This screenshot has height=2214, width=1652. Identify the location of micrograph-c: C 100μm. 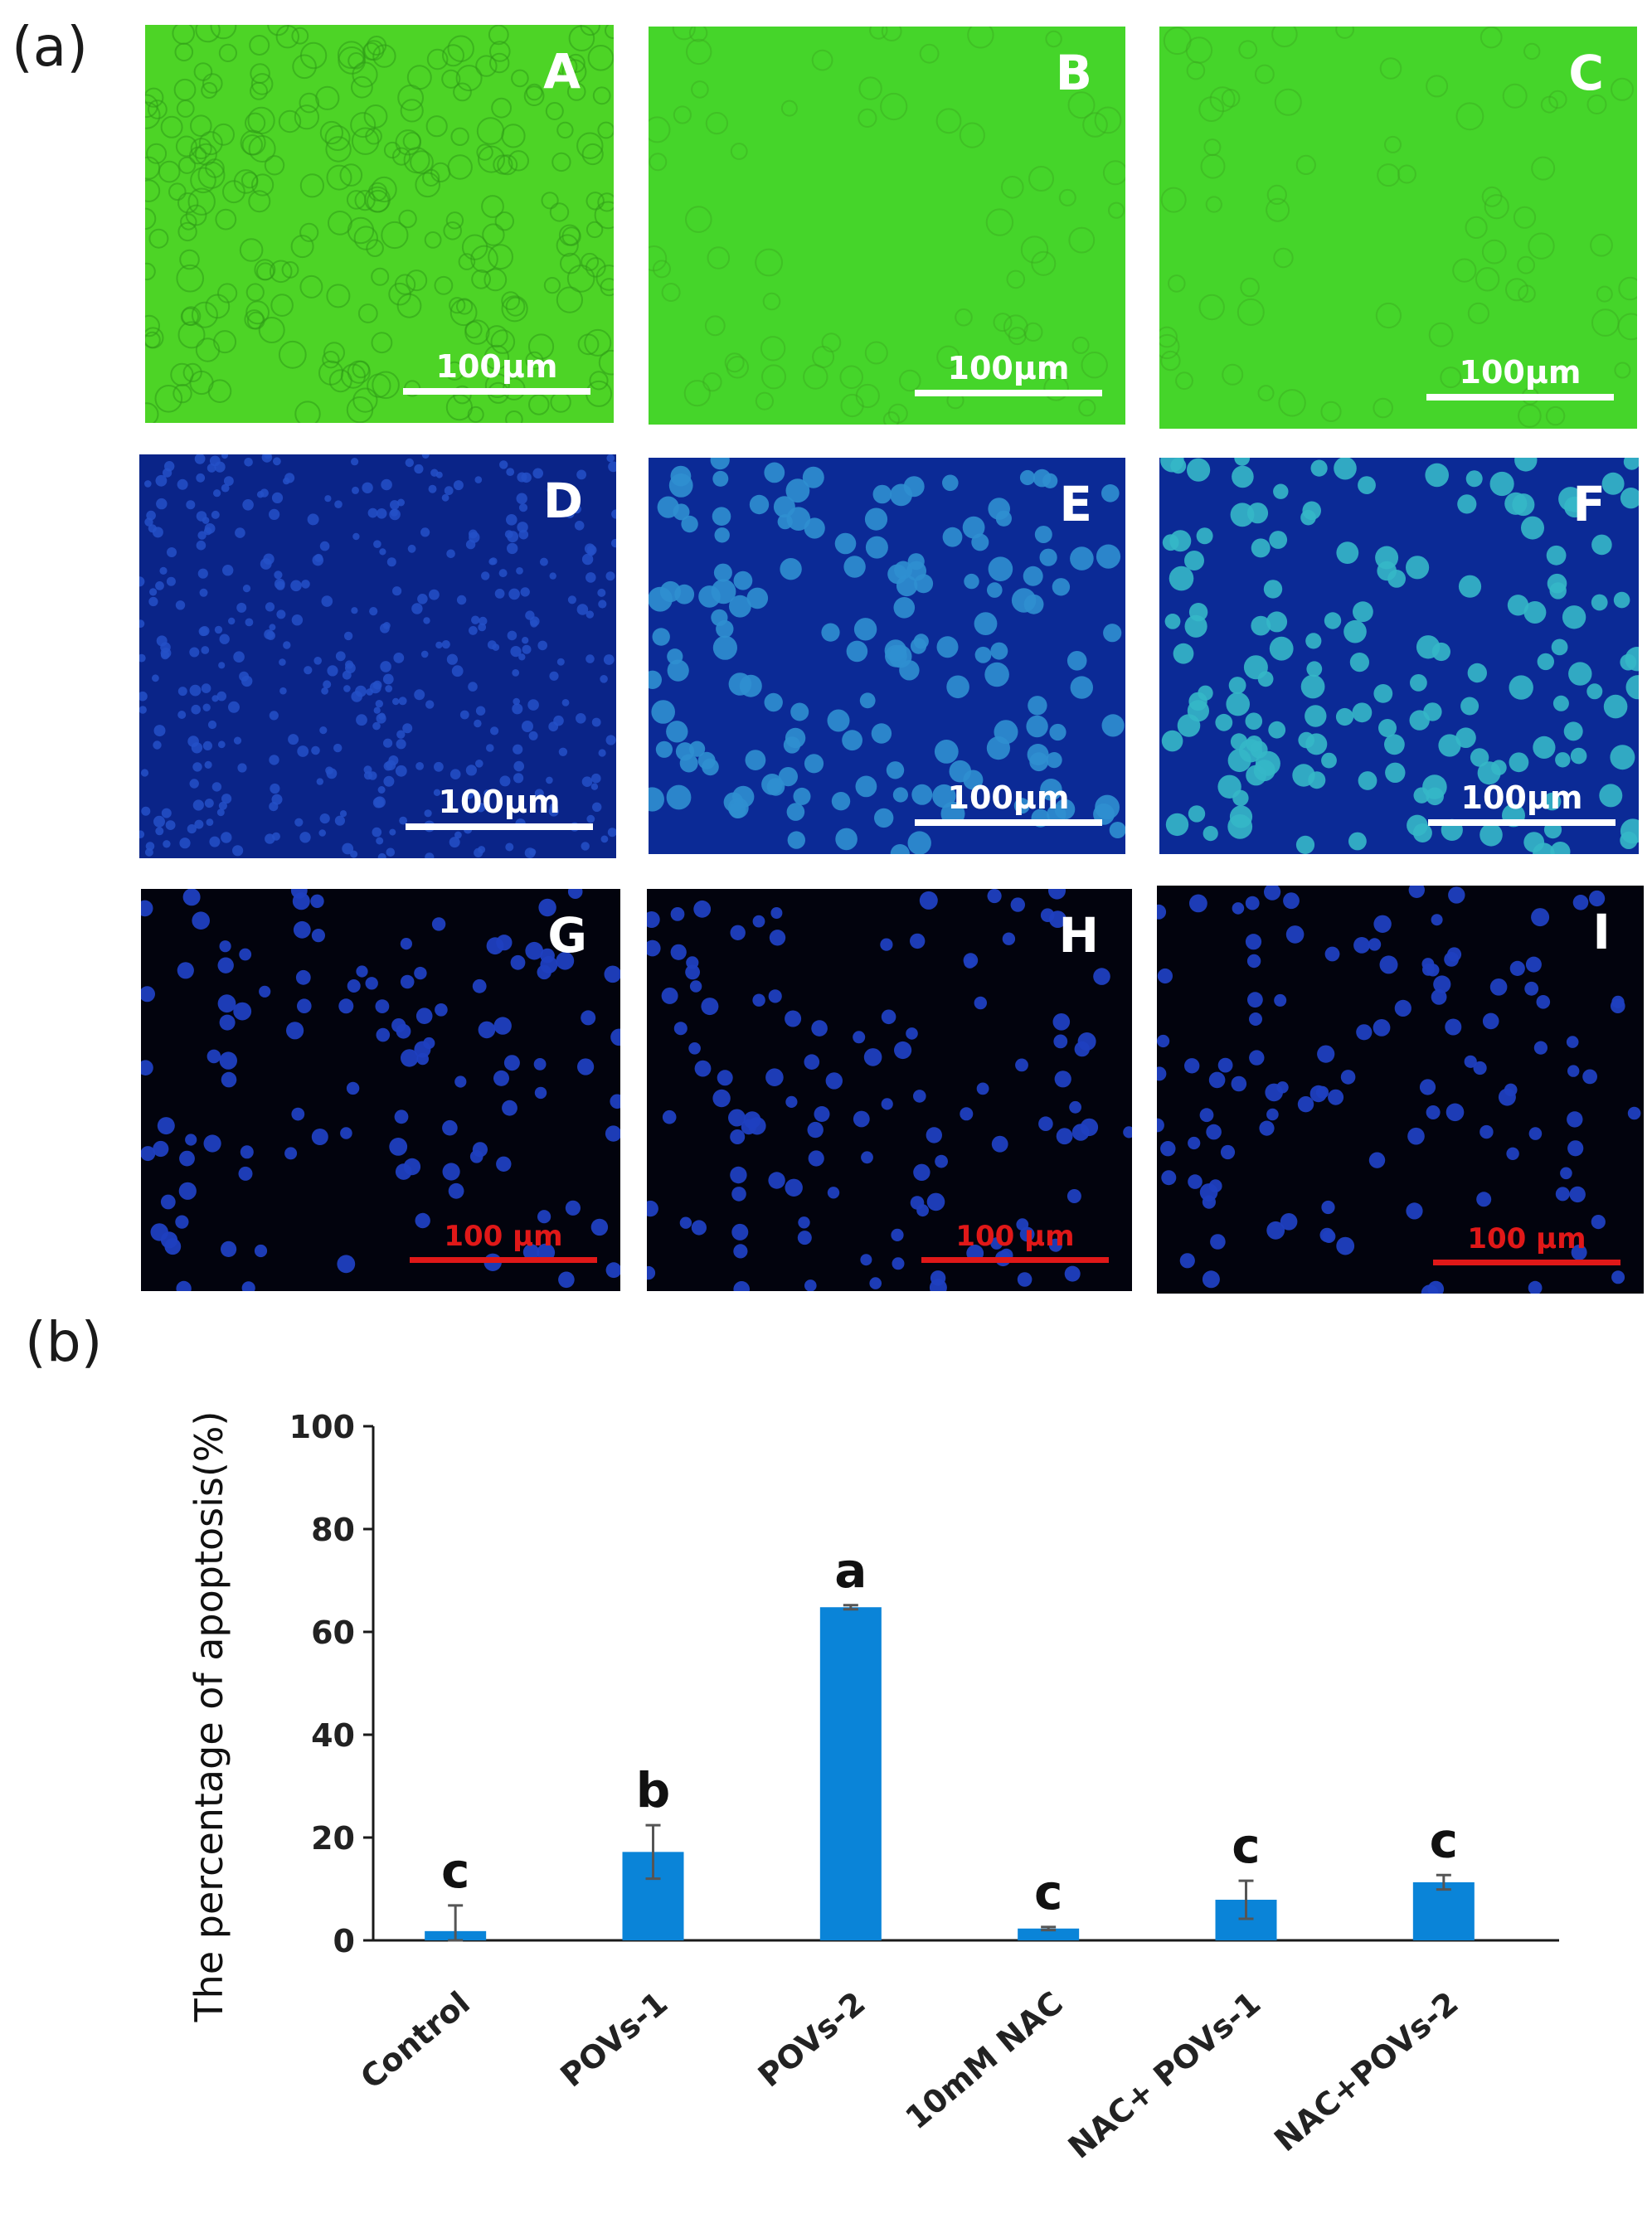
(1398, 228).